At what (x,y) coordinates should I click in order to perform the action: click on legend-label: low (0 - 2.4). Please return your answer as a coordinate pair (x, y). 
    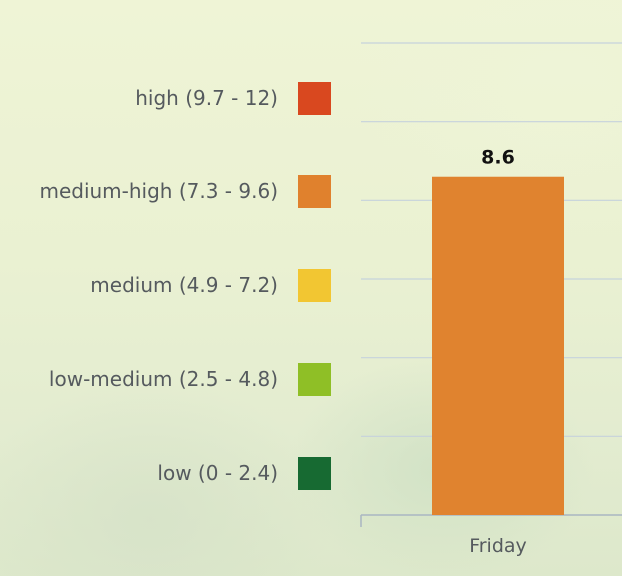
    Looking at the image, I should click on (217, 473).